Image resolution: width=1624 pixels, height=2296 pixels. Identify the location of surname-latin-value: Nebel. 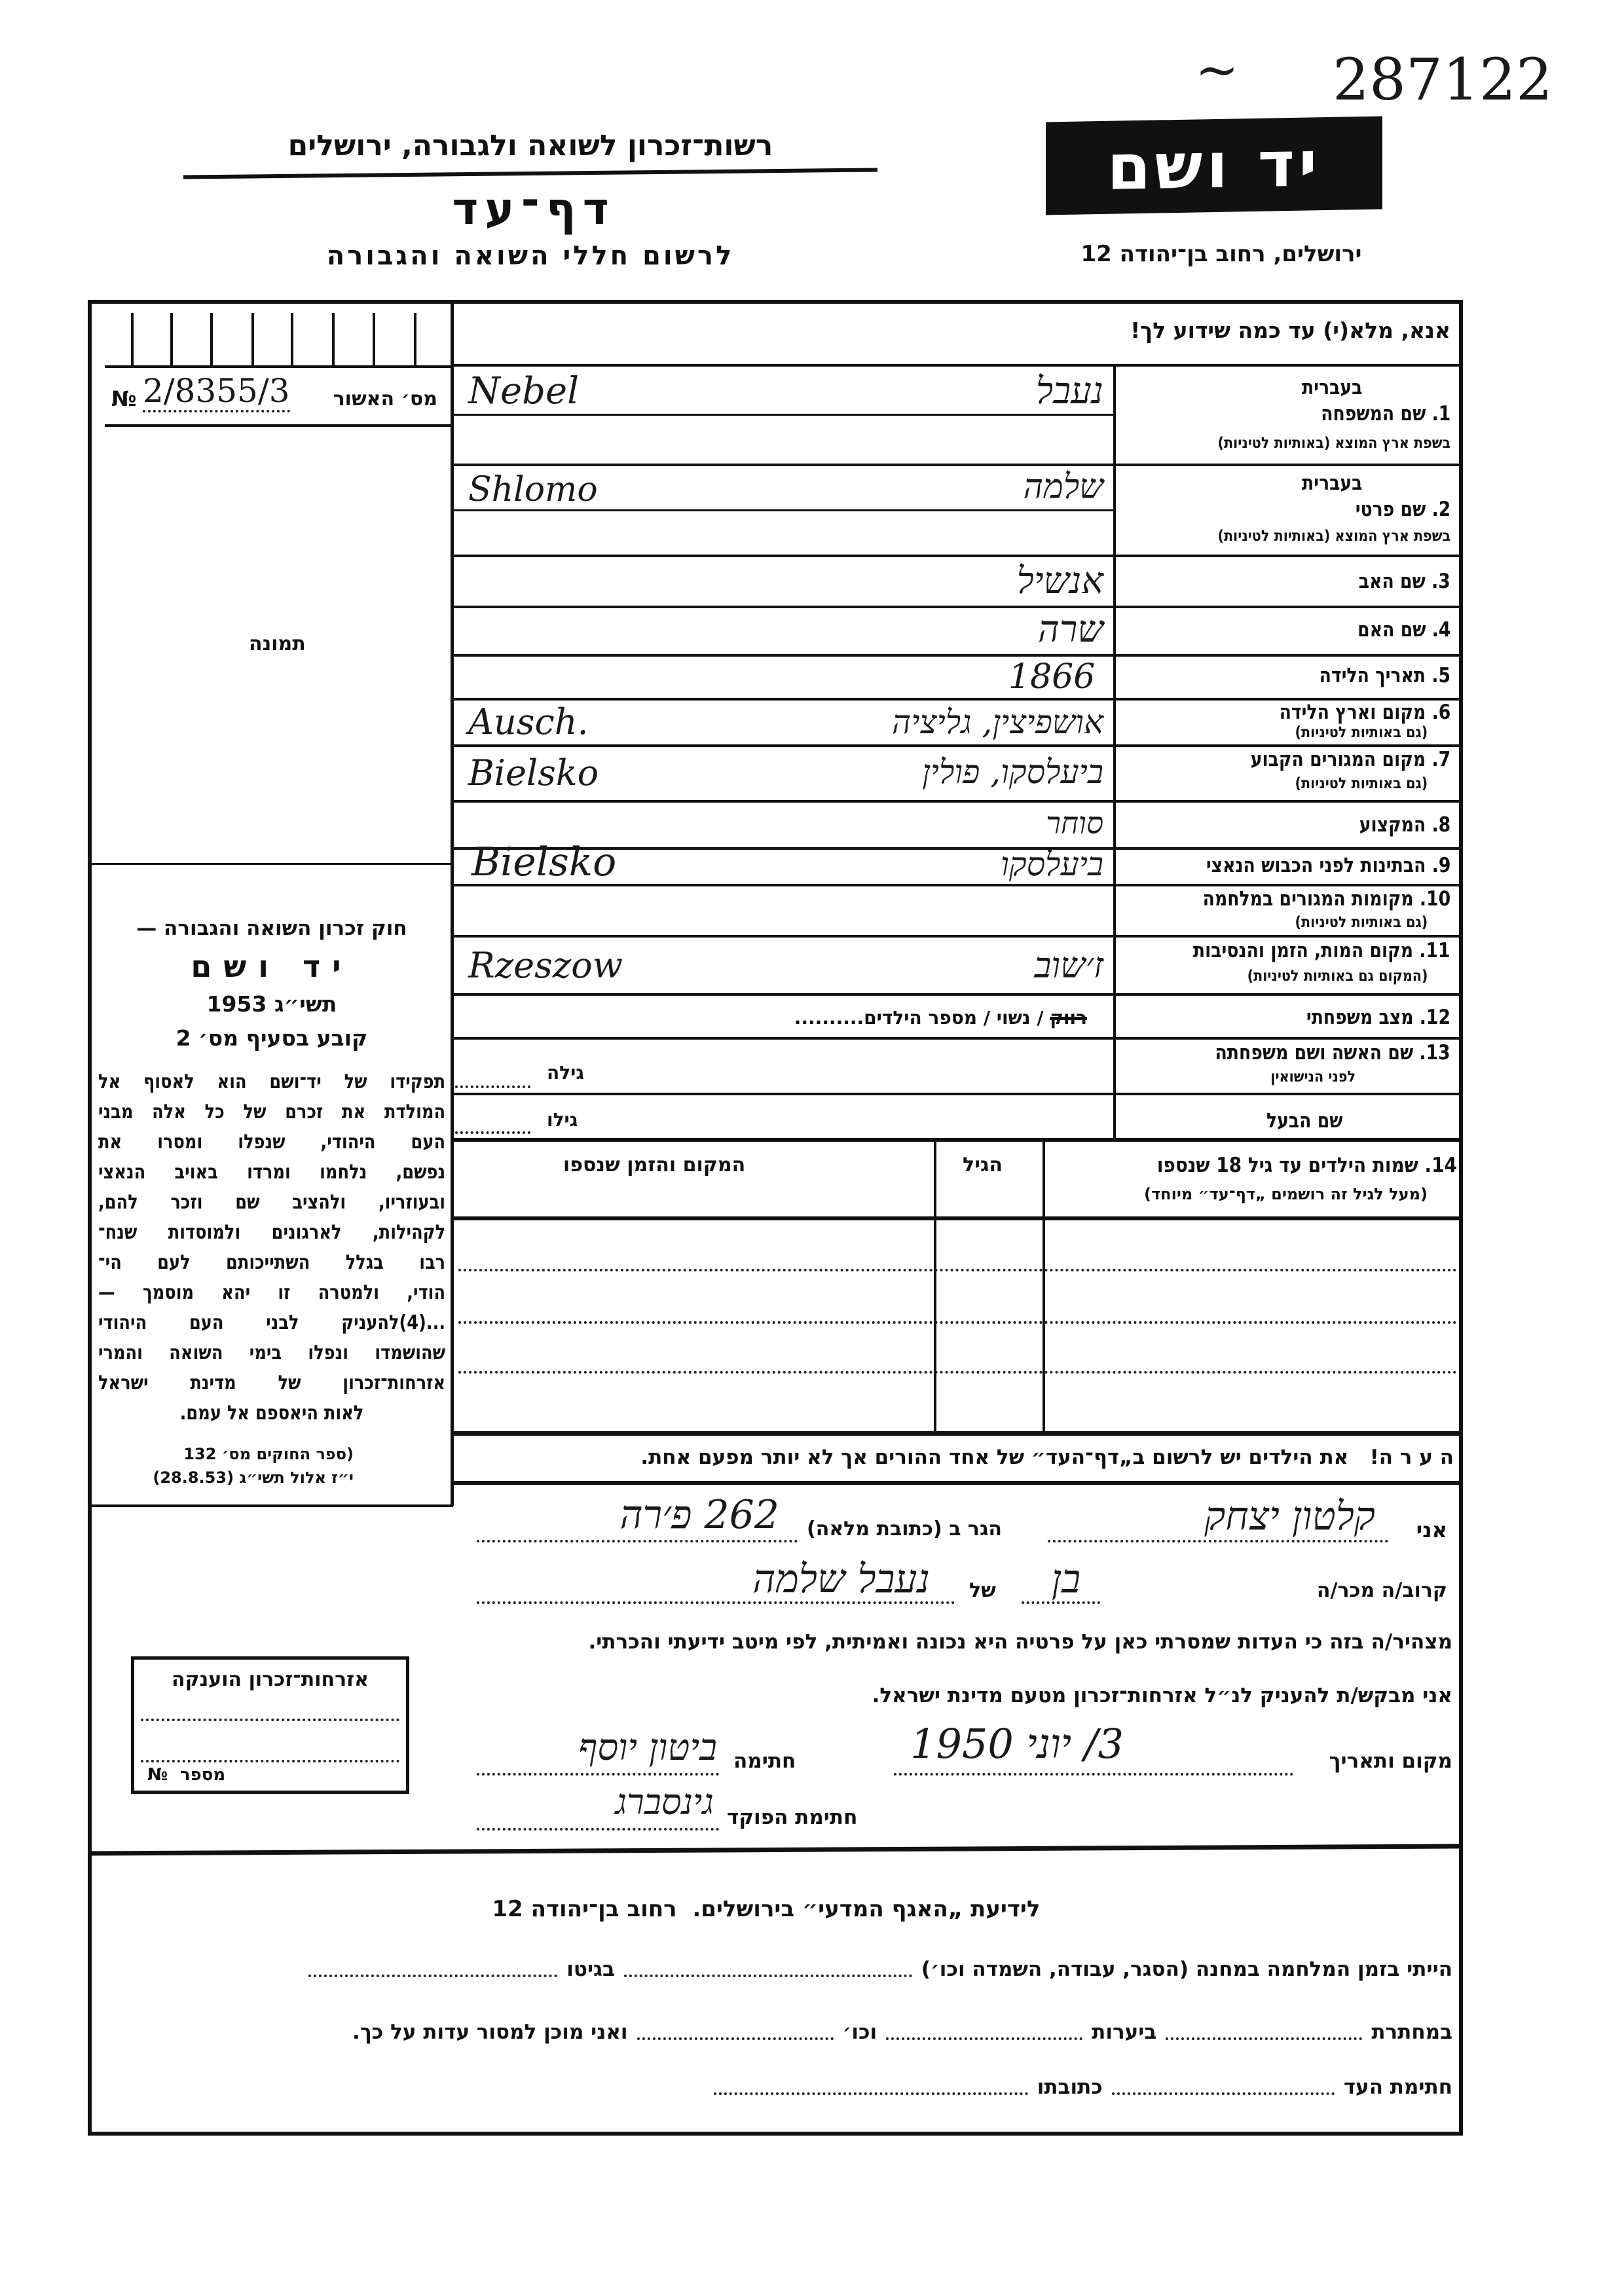
(524, 391).